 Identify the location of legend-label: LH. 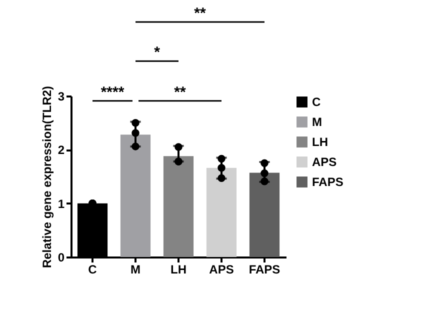
(320, 142).